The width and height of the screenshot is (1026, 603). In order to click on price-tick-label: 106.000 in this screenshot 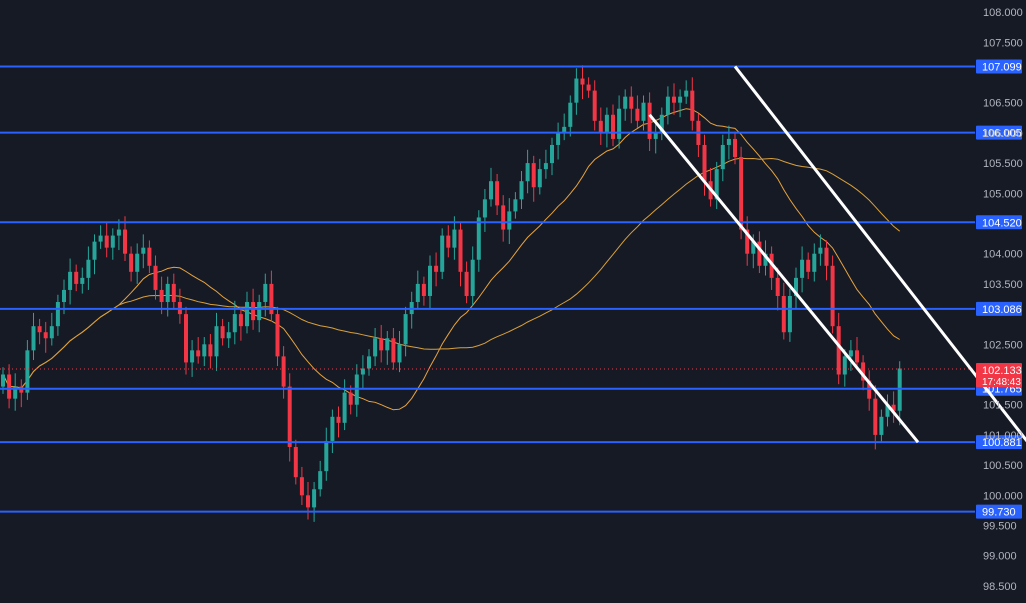, I will do `click(1003, 134)`.